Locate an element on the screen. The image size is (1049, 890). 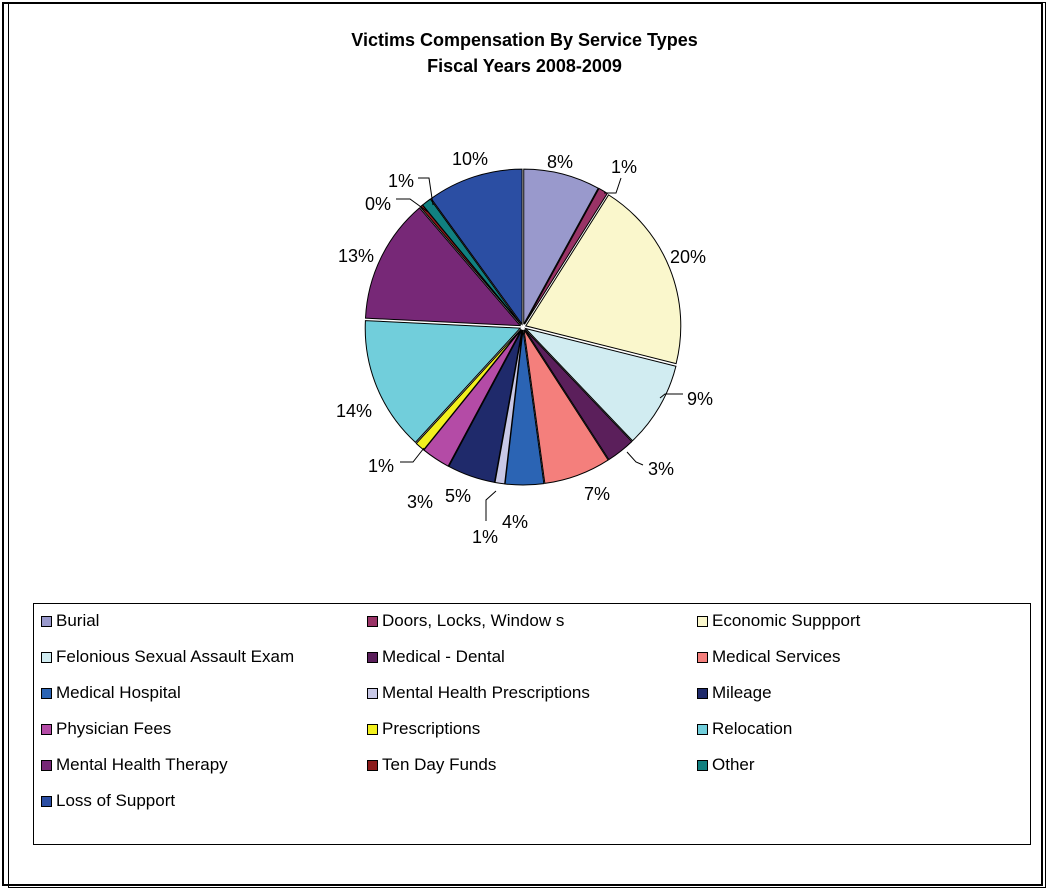
data-label-mental-health-therapy: 13% is located at coordinates (356, 256).